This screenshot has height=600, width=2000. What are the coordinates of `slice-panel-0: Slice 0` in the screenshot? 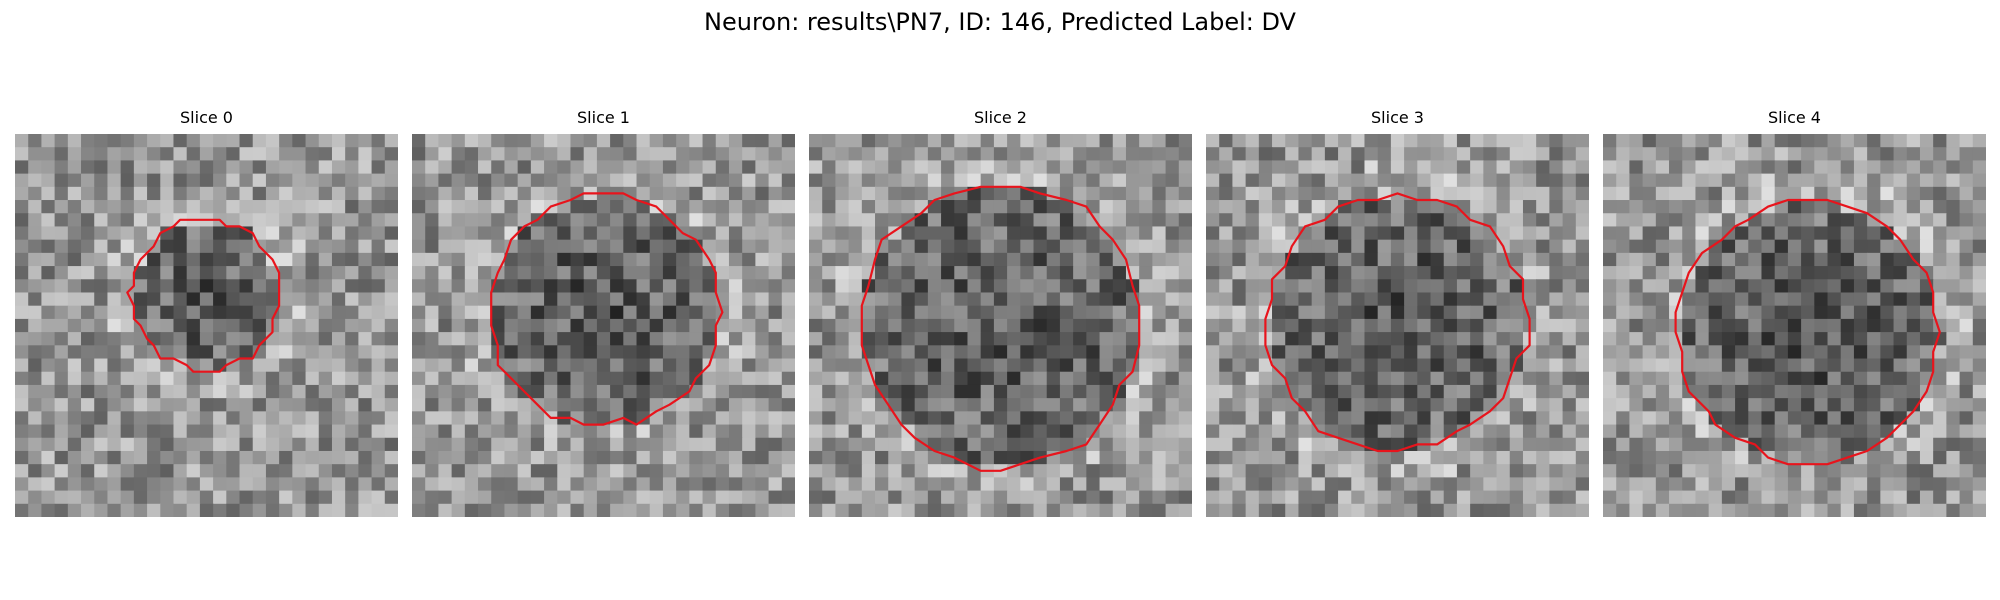 It's located at (206, 312).